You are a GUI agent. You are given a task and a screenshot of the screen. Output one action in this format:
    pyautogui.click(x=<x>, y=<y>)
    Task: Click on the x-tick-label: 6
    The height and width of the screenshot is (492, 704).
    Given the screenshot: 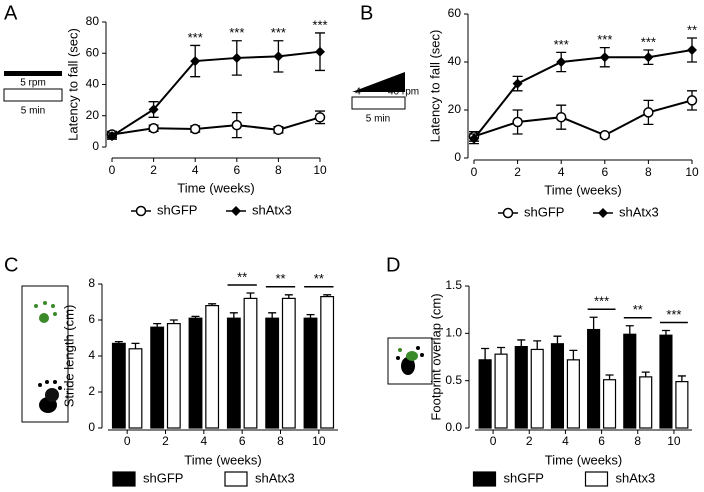 What is the action you would take?
    pyautogui.click(x=236, y=170)
    